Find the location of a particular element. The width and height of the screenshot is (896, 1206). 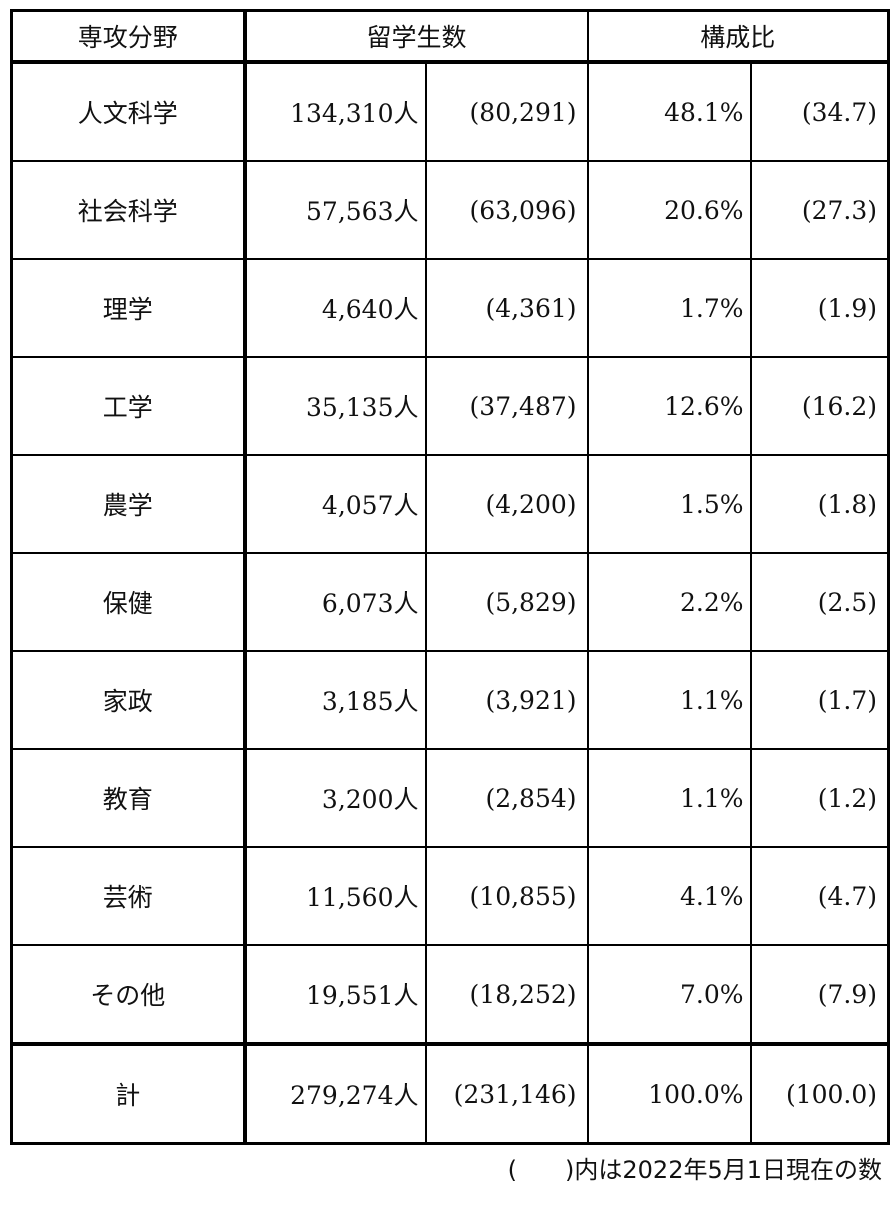

header-field: 専攻分野 is located at coordinates (128, 36).